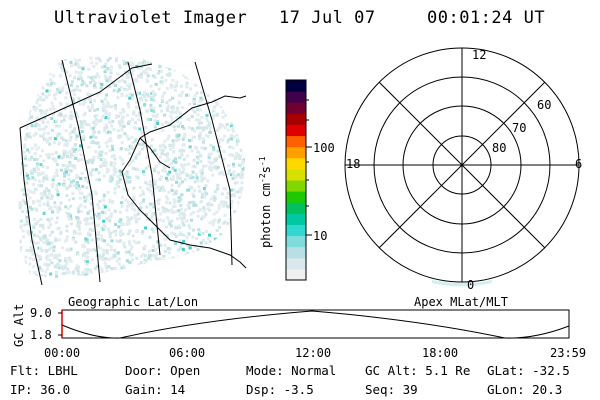 The width and height of the screenshot is (600, 400). I want to click on info-door: Door: Open, so click(163, 370).